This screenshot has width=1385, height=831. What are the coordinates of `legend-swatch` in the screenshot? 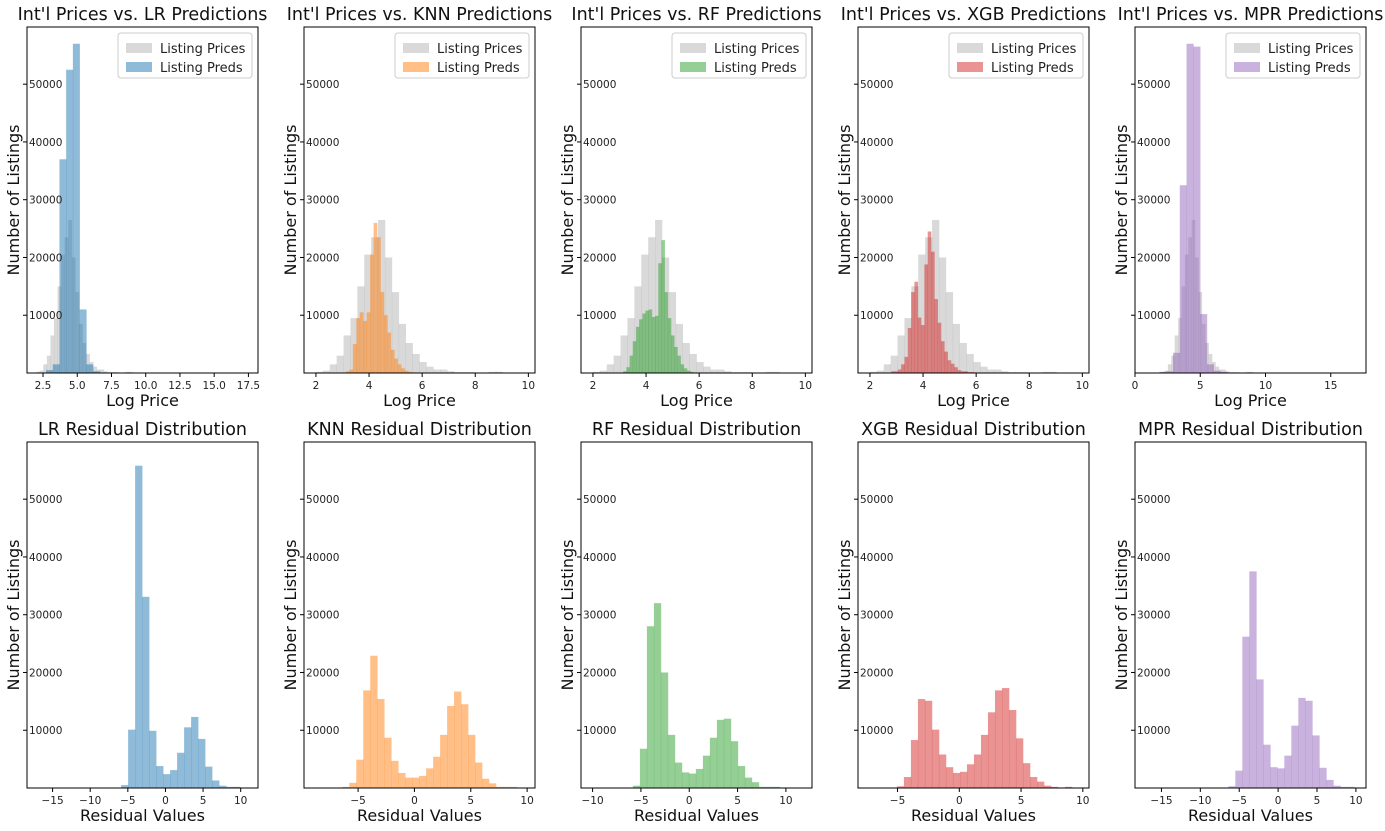 It's located at (1247, 67).